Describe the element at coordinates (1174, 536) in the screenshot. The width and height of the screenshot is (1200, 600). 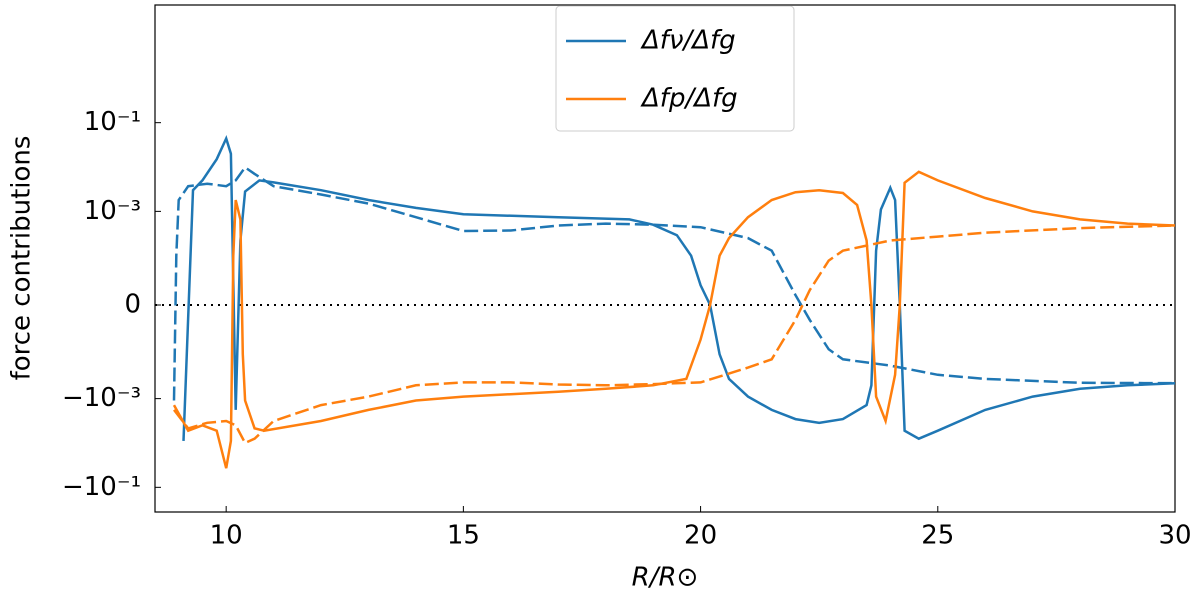
I see `x-tick-label: 30` at that location.